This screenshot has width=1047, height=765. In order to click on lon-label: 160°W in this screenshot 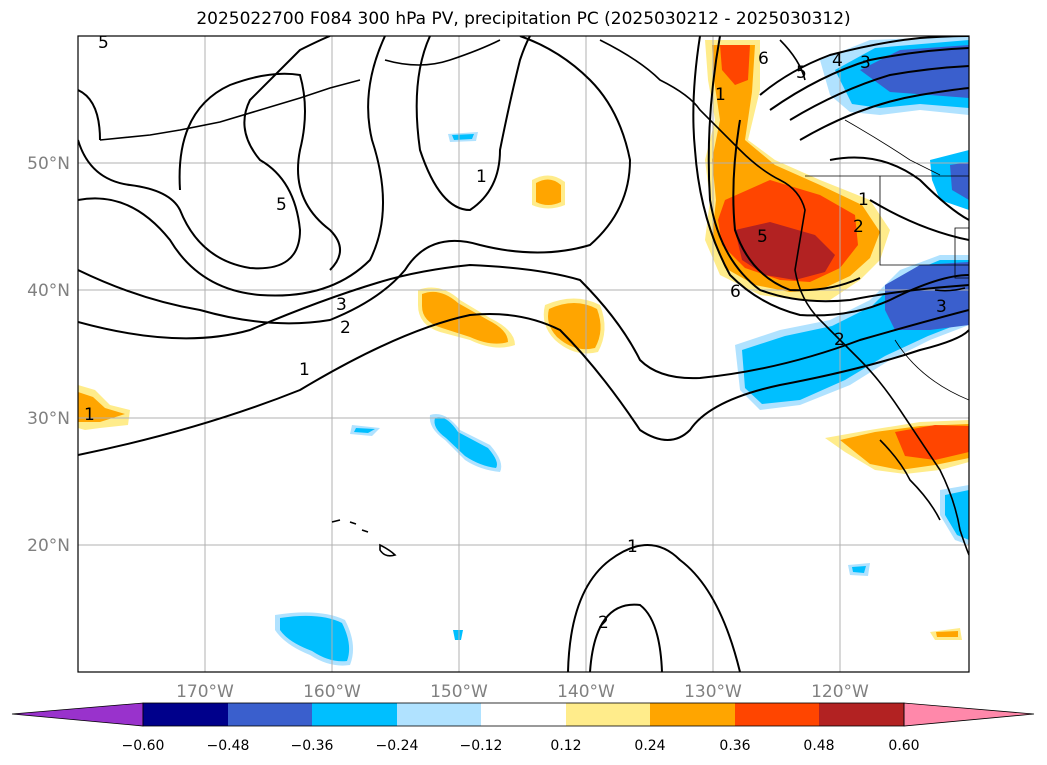, I will do `click(332, 692)`.